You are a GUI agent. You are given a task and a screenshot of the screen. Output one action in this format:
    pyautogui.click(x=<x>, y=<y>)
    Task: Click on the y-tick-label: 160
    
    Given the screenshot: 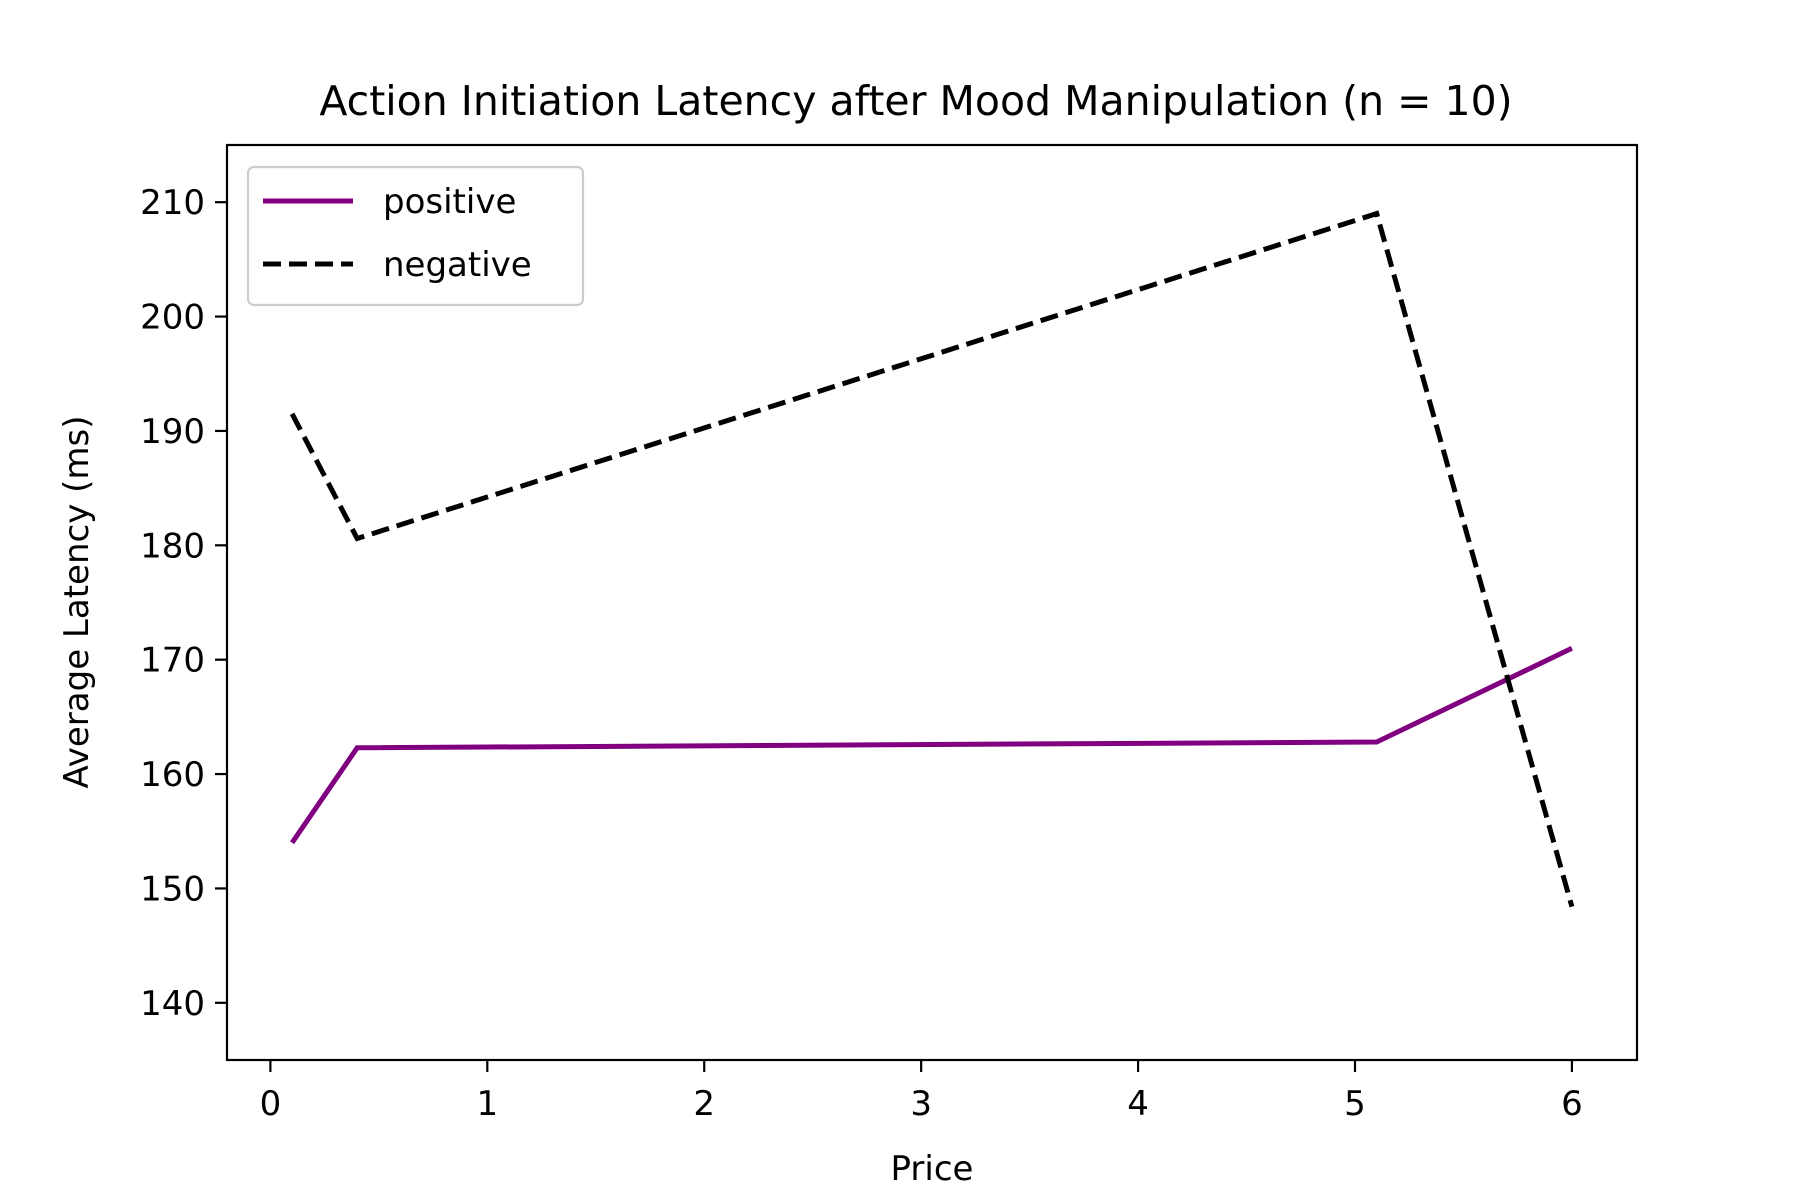 What is the action you would take?
    pyautogui.click(x=172, y=775)
    